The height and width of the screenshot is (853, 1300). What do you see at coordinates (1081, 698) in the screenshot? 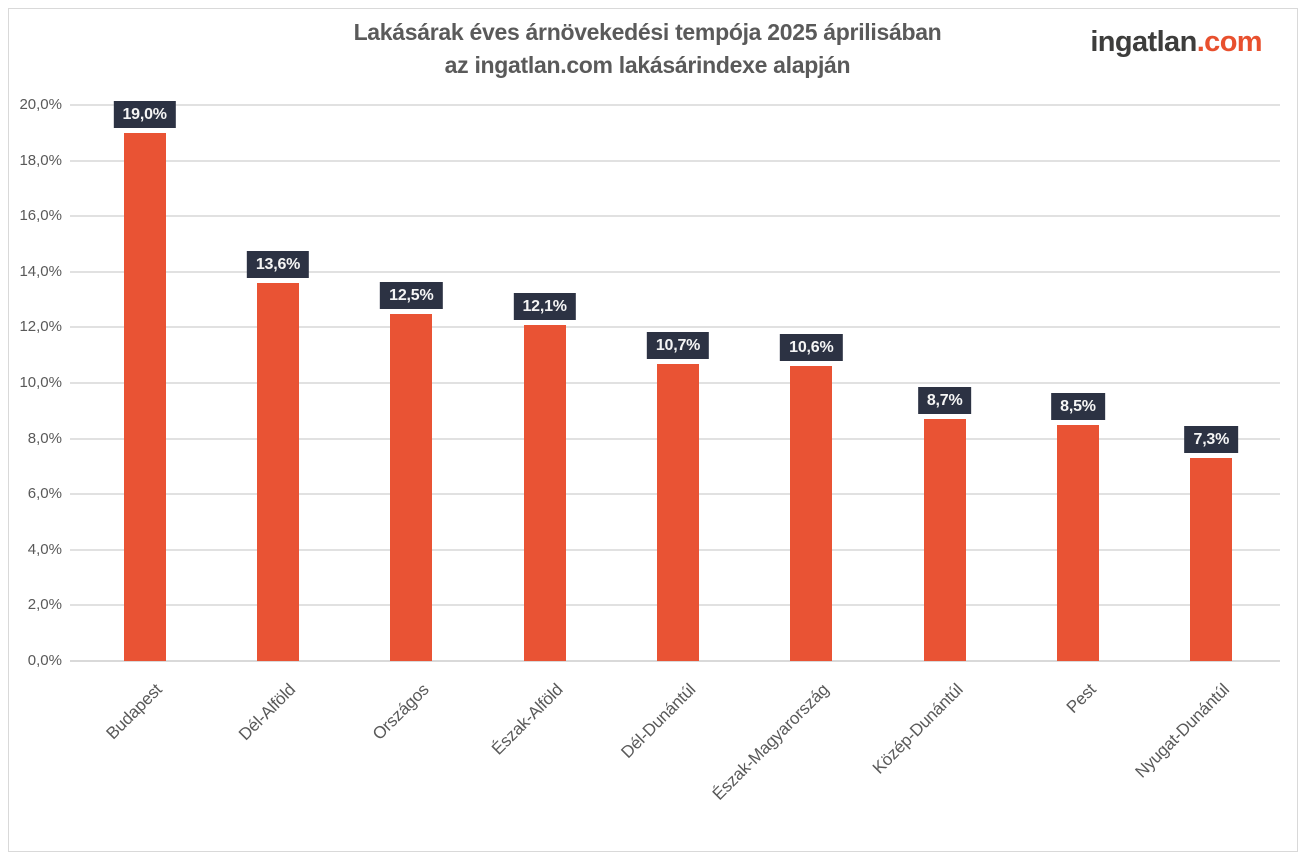
I see `x-axis-category-label-pest: Pest` at bounding box center [1081, 698].